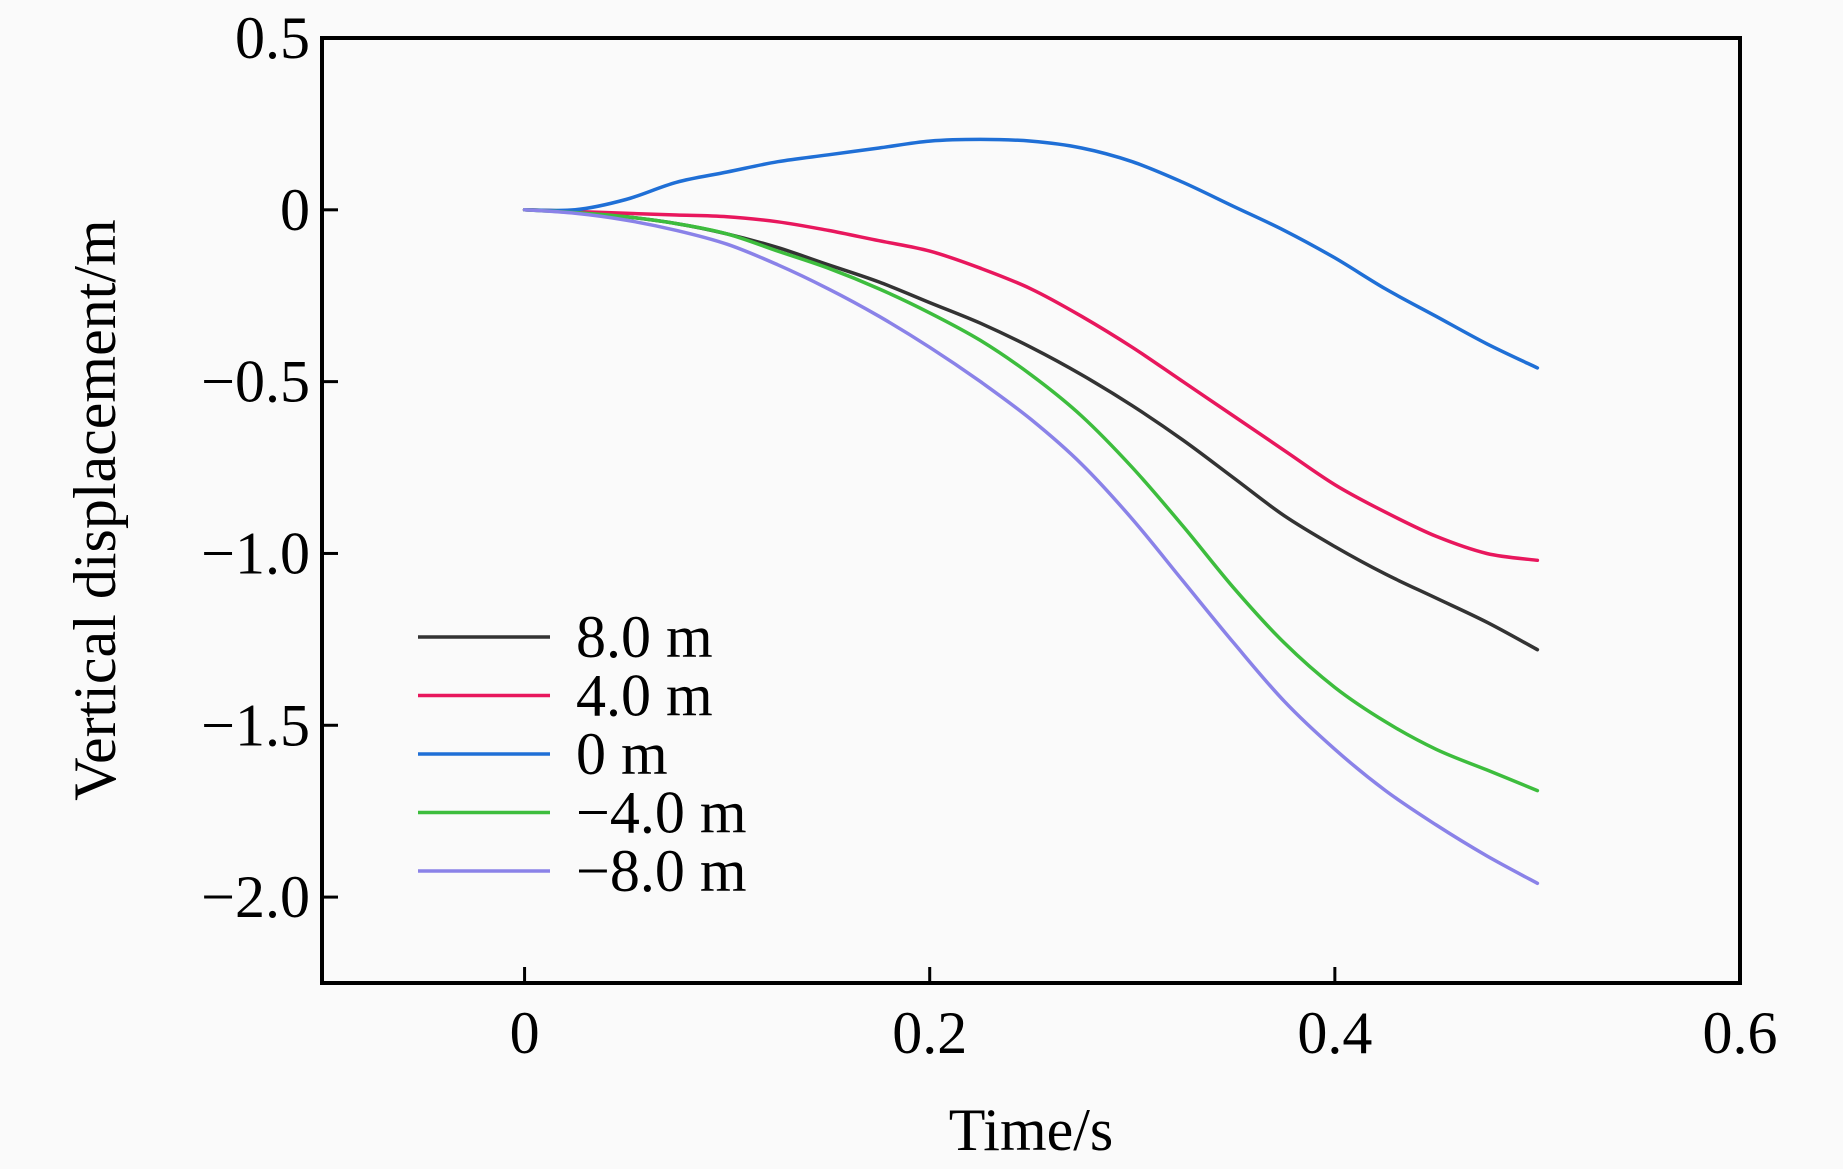 The width and height of the screenshot is (1843, 1169). What do you see at coordinates (661, 871) in the screenshot?
I see `legend-label: −8.0 m` at bounding box center [661, 871].